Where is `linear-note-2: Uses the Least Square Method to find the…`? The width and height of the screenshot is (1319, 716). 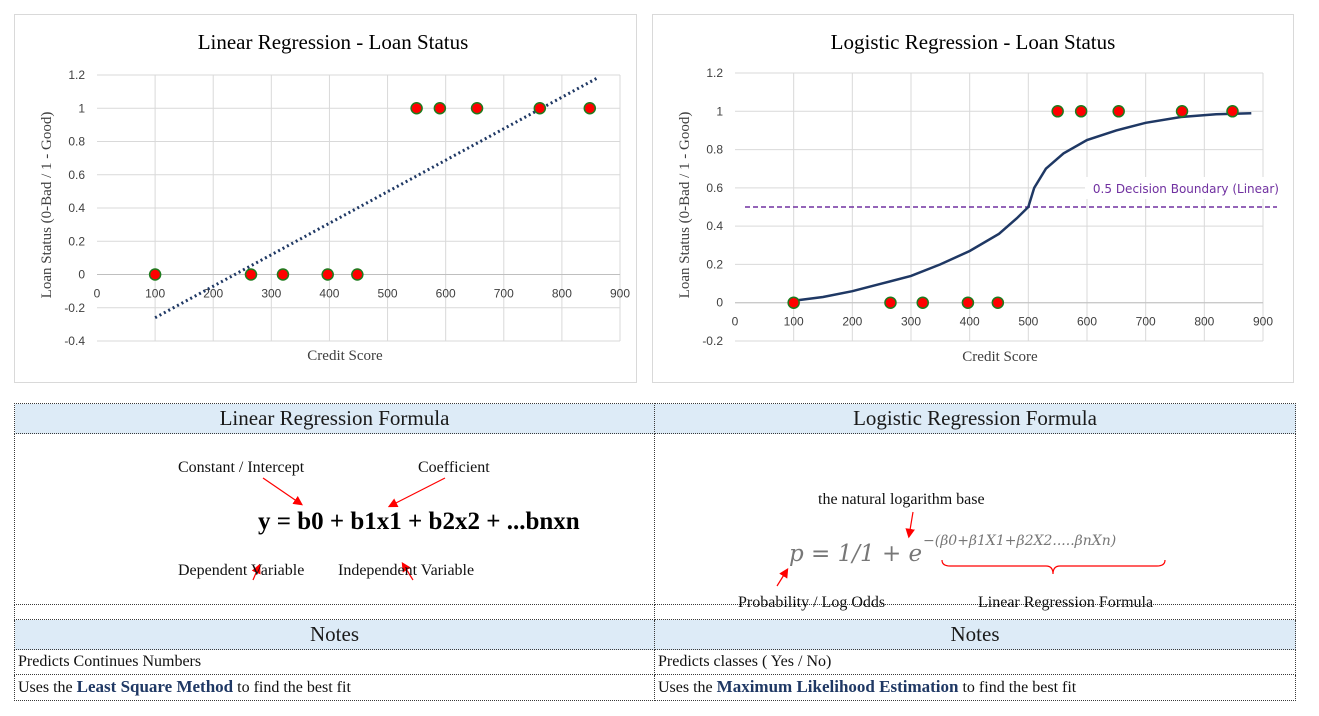 linear-note-2: Uses the Least Square Method to find the… is located at coordinates (334, 687).